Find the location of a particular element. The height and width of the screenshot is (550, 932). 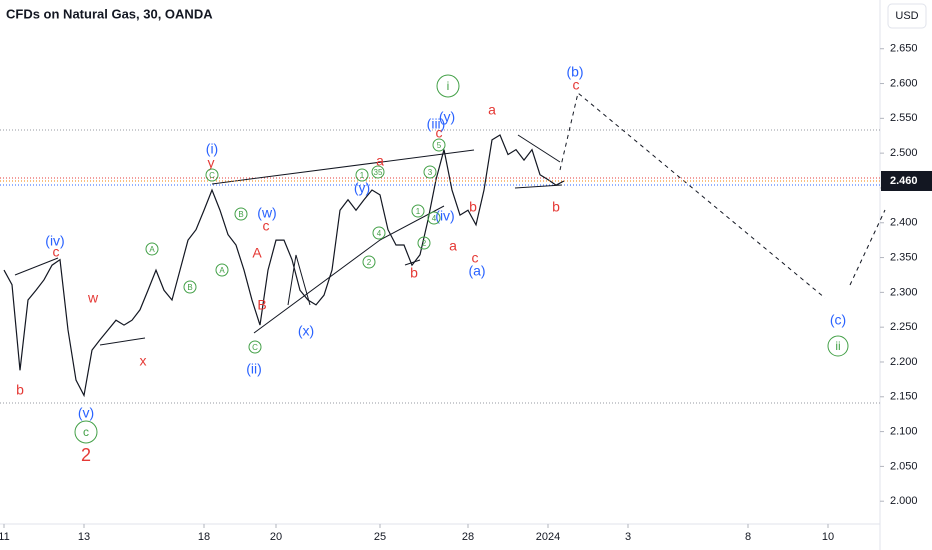

y-tick-label: 2.000 is located at coordinates (904, 501).